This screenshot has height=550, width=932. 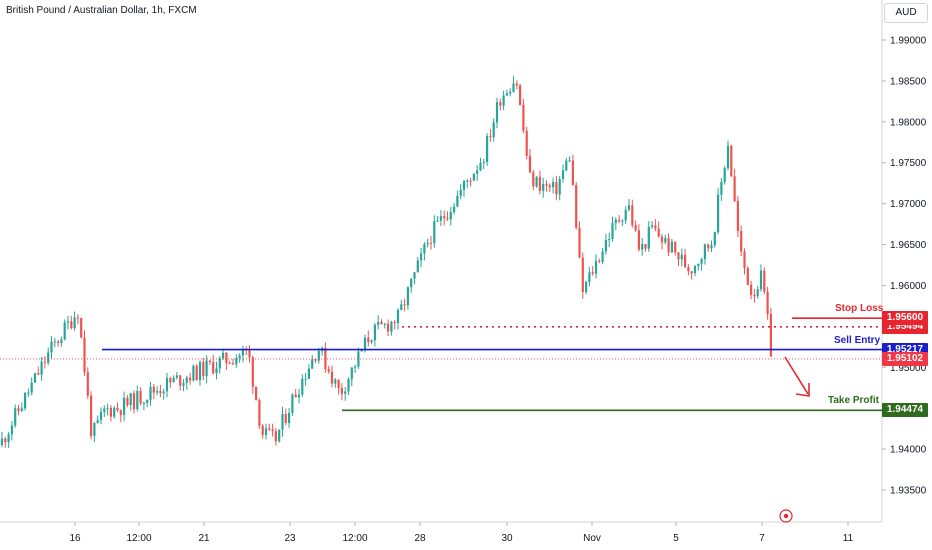 What do you see at coordinates (905, 318) in the screenshot?
I see `stop-loss-price-tag: 1.95600` at bounding box center [905, 318].